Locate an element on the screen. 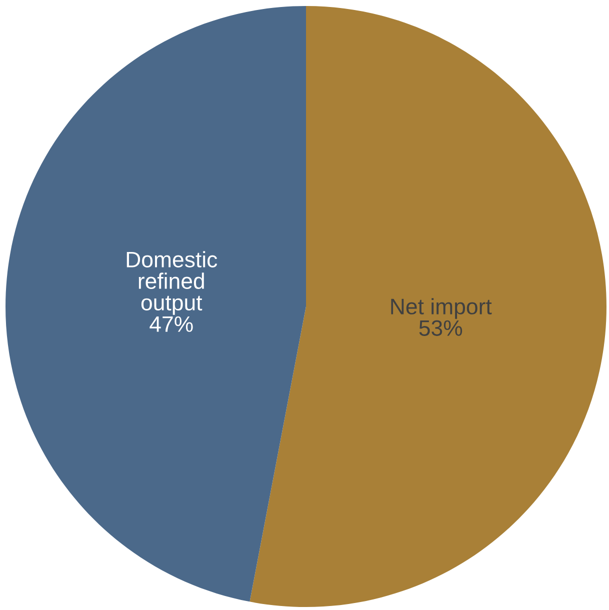 The height and width of the screenshot is (610, 609). slice-label: Domestic refined output is located at coordinates (172, 283).